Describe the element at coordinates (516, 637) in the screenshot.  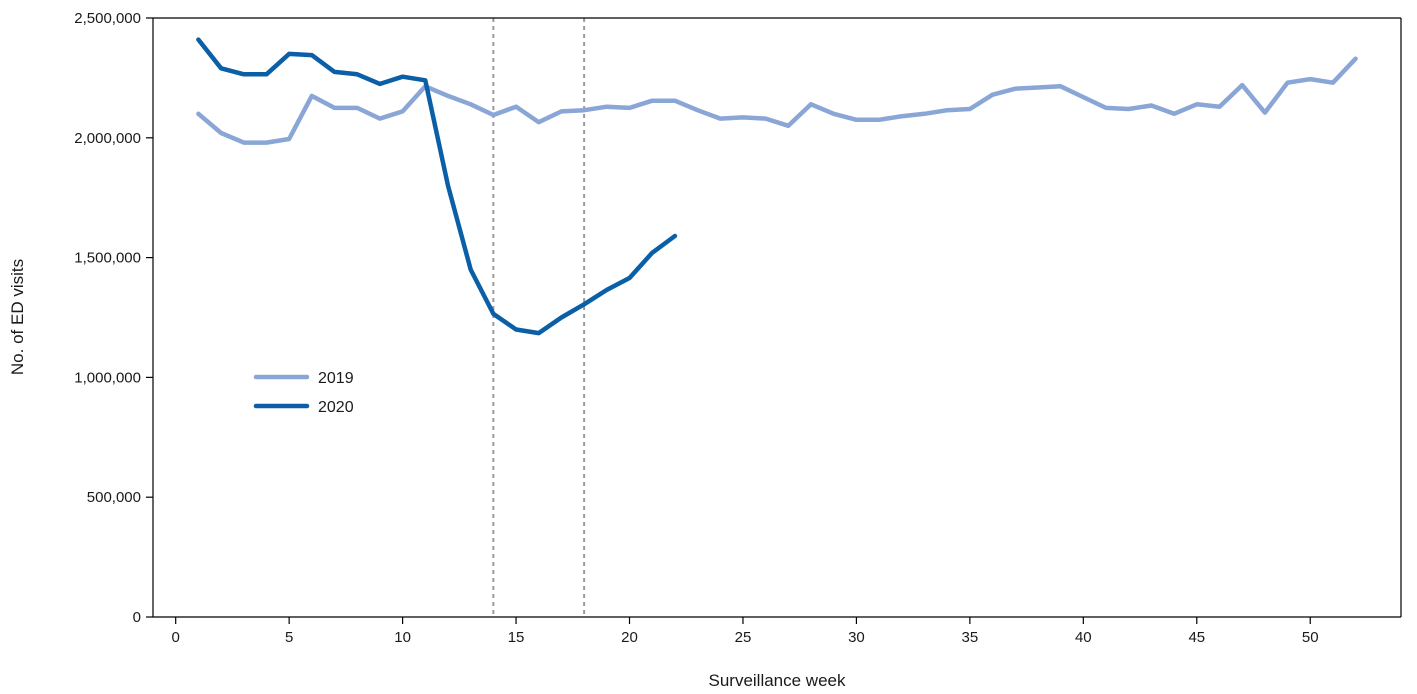
I see `x-tick-label: 15` at that location.